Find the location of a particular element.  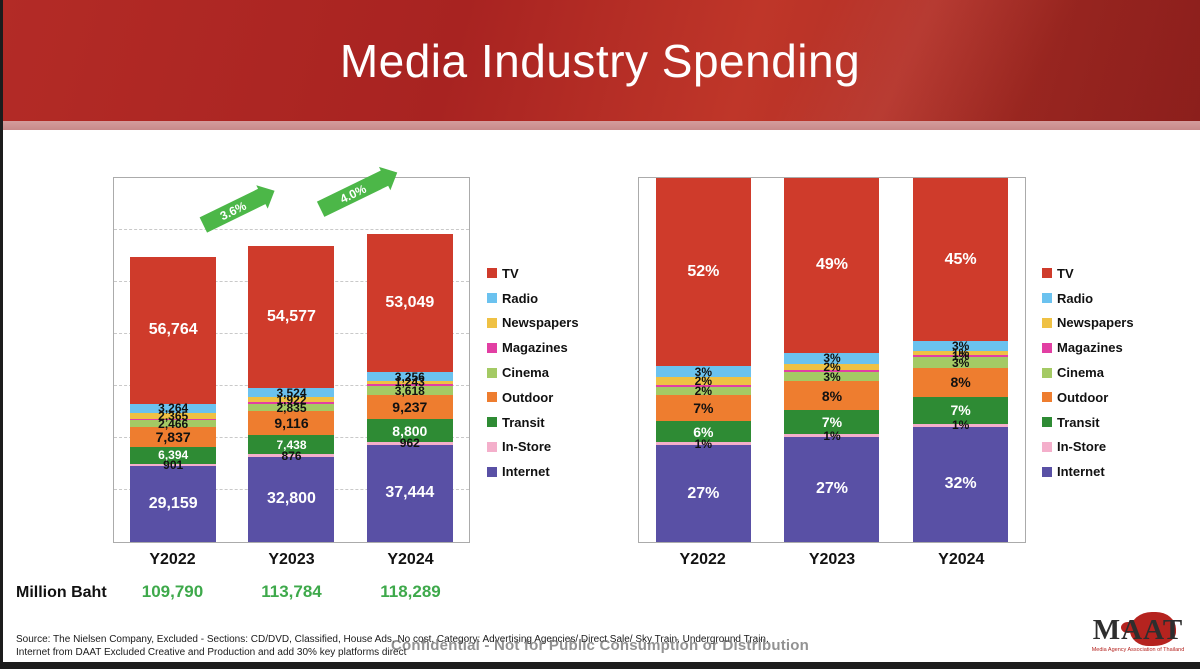

segment-tv: 49% is located at coordinates (832, 265).